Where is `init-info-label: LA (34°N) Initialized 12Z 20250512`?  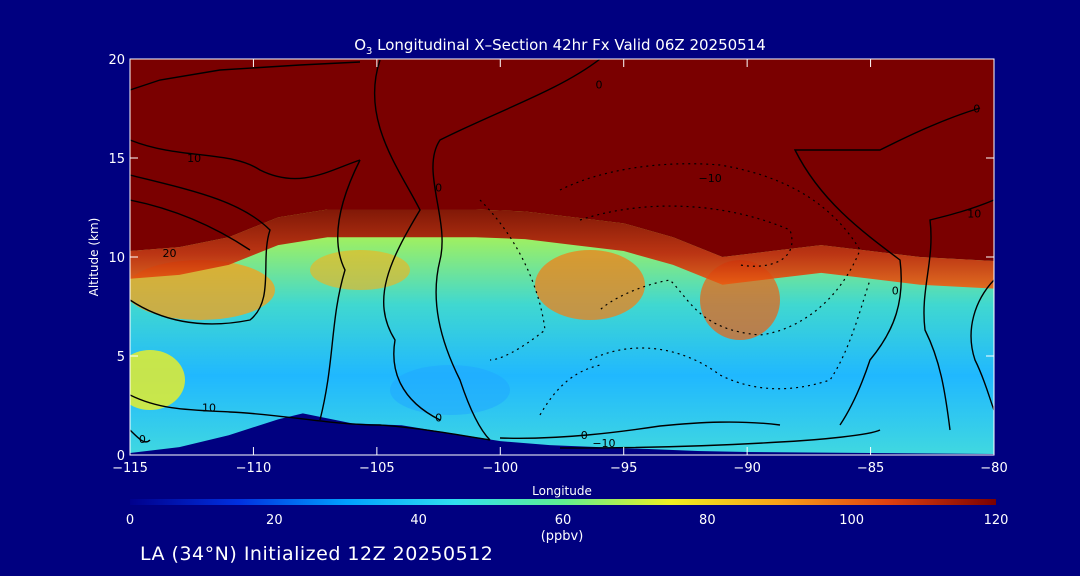
init-info-label: LA (34°N) Initialized 12Z 20250512 is located at coordinates (317, 554).